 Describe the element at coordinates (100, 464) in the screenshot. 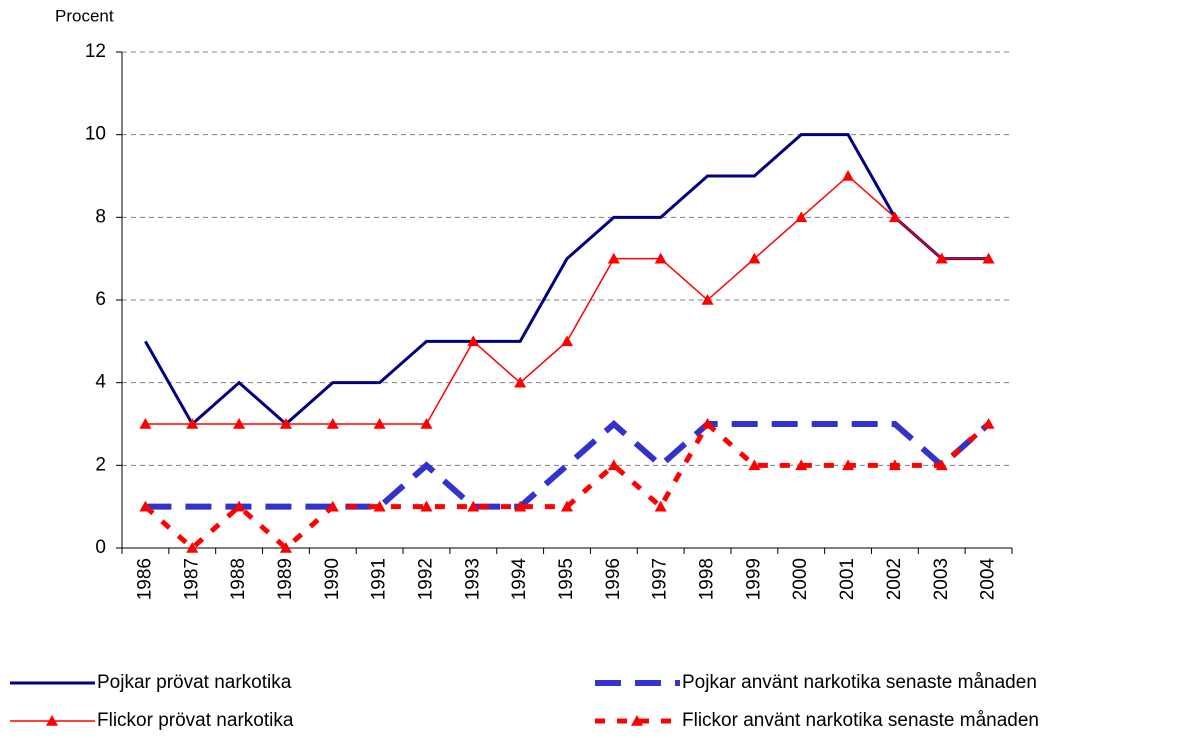

I see `y-tick-label: 2` at that location.